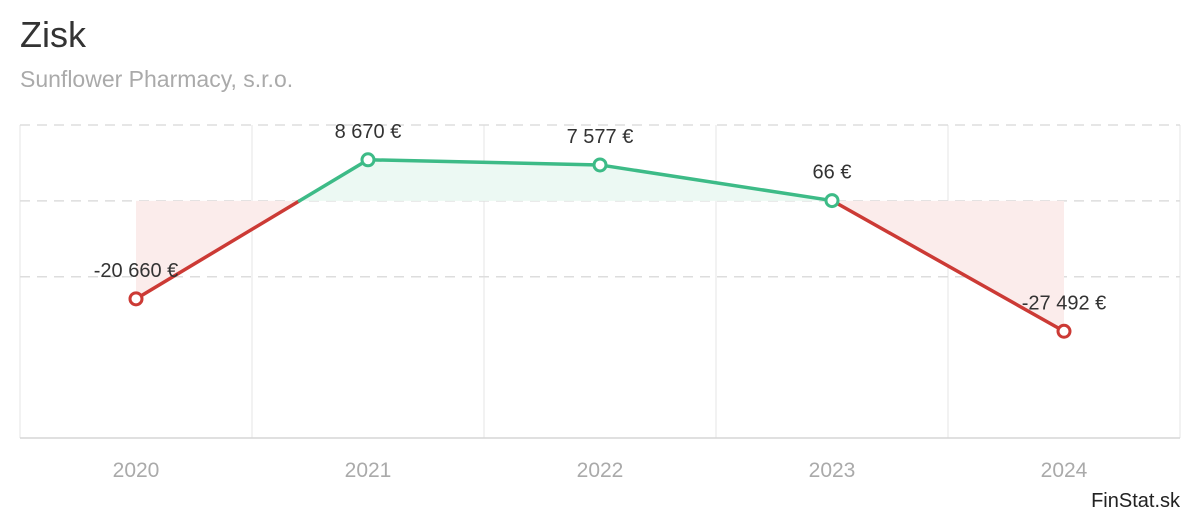 This screenshot has height=520, width=1200. What do you see at coordinates (832, 201) in the screenshot?
I see `data-point-2023` at bounding box center [832, 201].